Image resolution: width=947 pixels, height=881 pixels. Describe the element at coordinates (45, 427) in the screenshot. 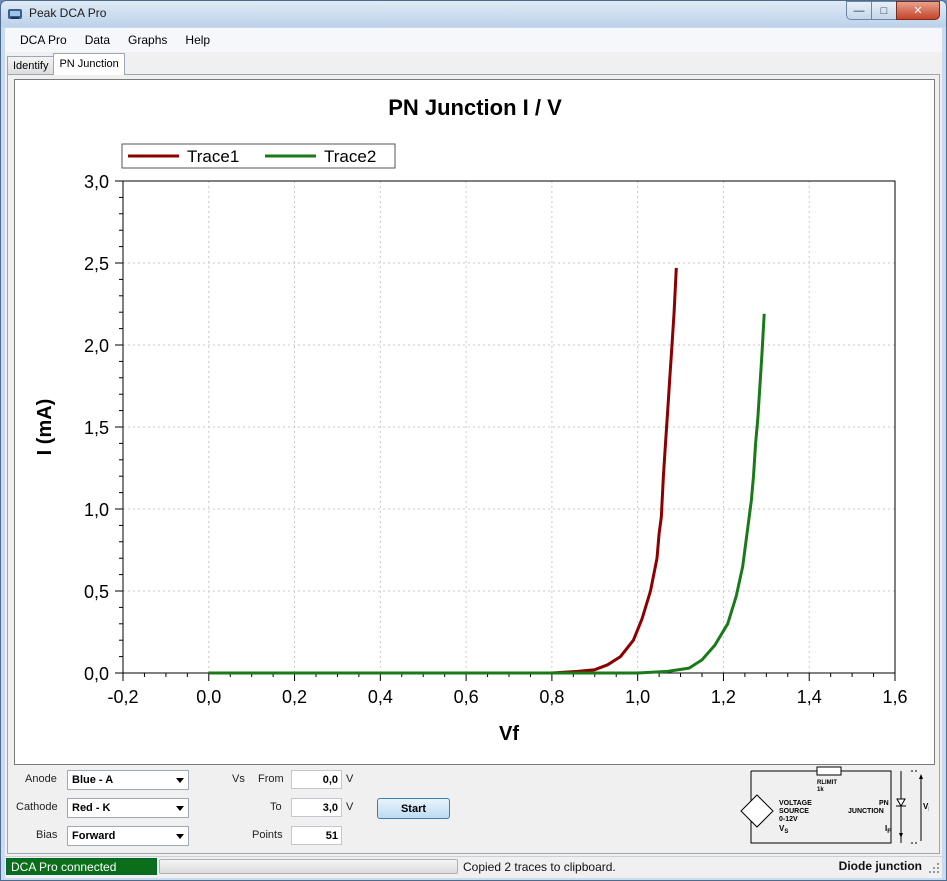

I see `y-axis-label: I (mA)` at that location.